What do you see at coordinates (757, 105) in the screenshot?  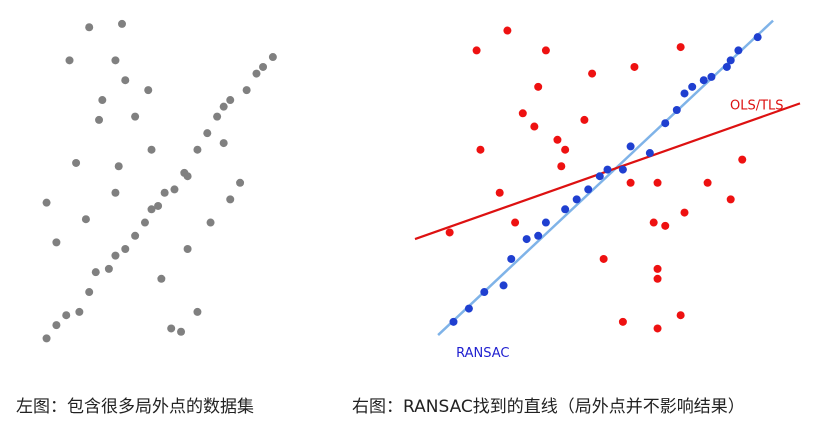 I see `ols-tls-line-label: OLS/TLS` at bounding box center [757, 105].